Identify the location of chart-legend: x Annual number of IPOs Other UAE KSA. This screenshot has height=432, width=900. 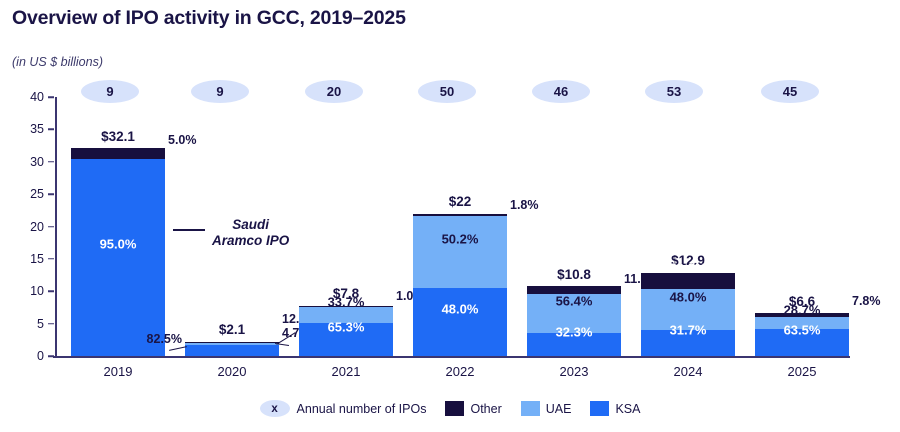
(450, 408).